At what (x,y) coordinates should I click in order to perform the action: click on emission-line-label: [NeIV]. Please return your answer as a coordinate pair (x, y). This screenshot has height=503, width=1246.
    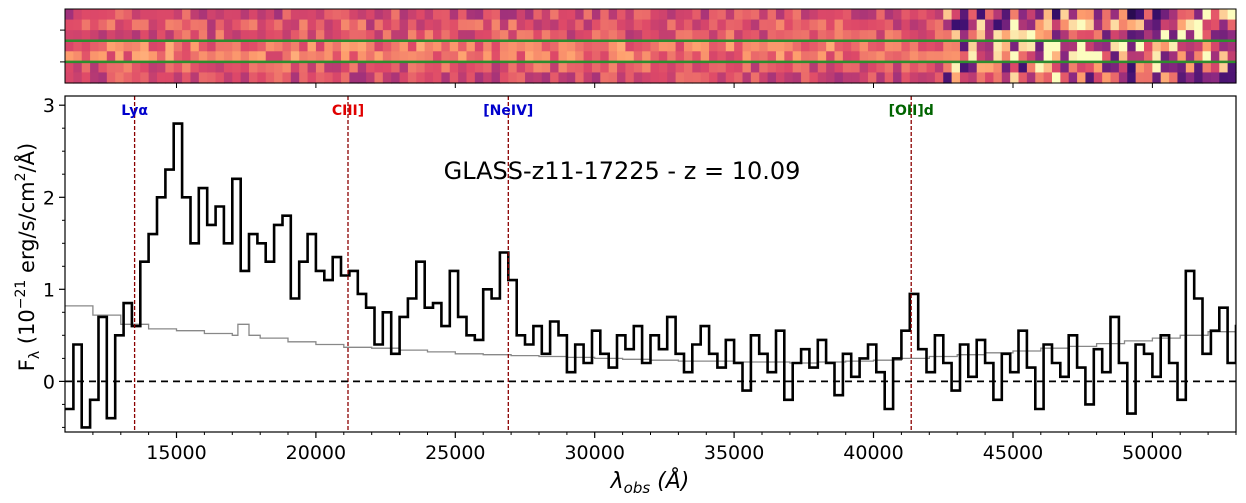
    Looking at the image, I should click on (508, 111).